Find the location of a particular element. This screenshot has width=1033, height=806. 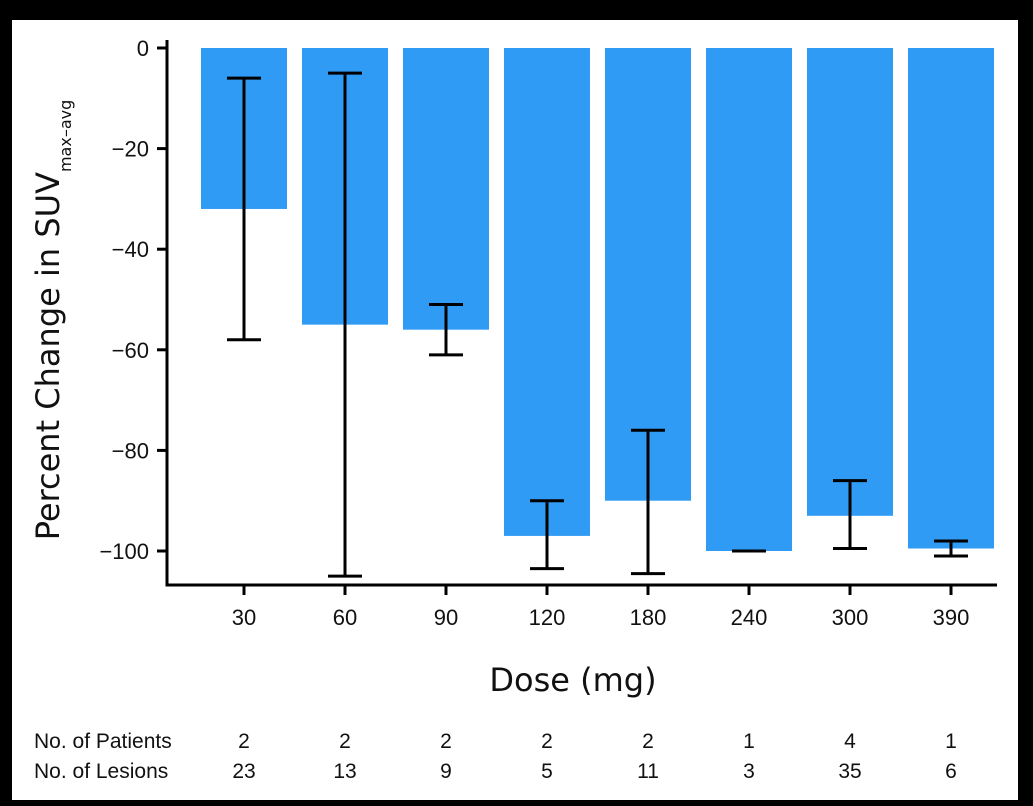

x-tick-label: 180 is located at coordinates (648, 617).